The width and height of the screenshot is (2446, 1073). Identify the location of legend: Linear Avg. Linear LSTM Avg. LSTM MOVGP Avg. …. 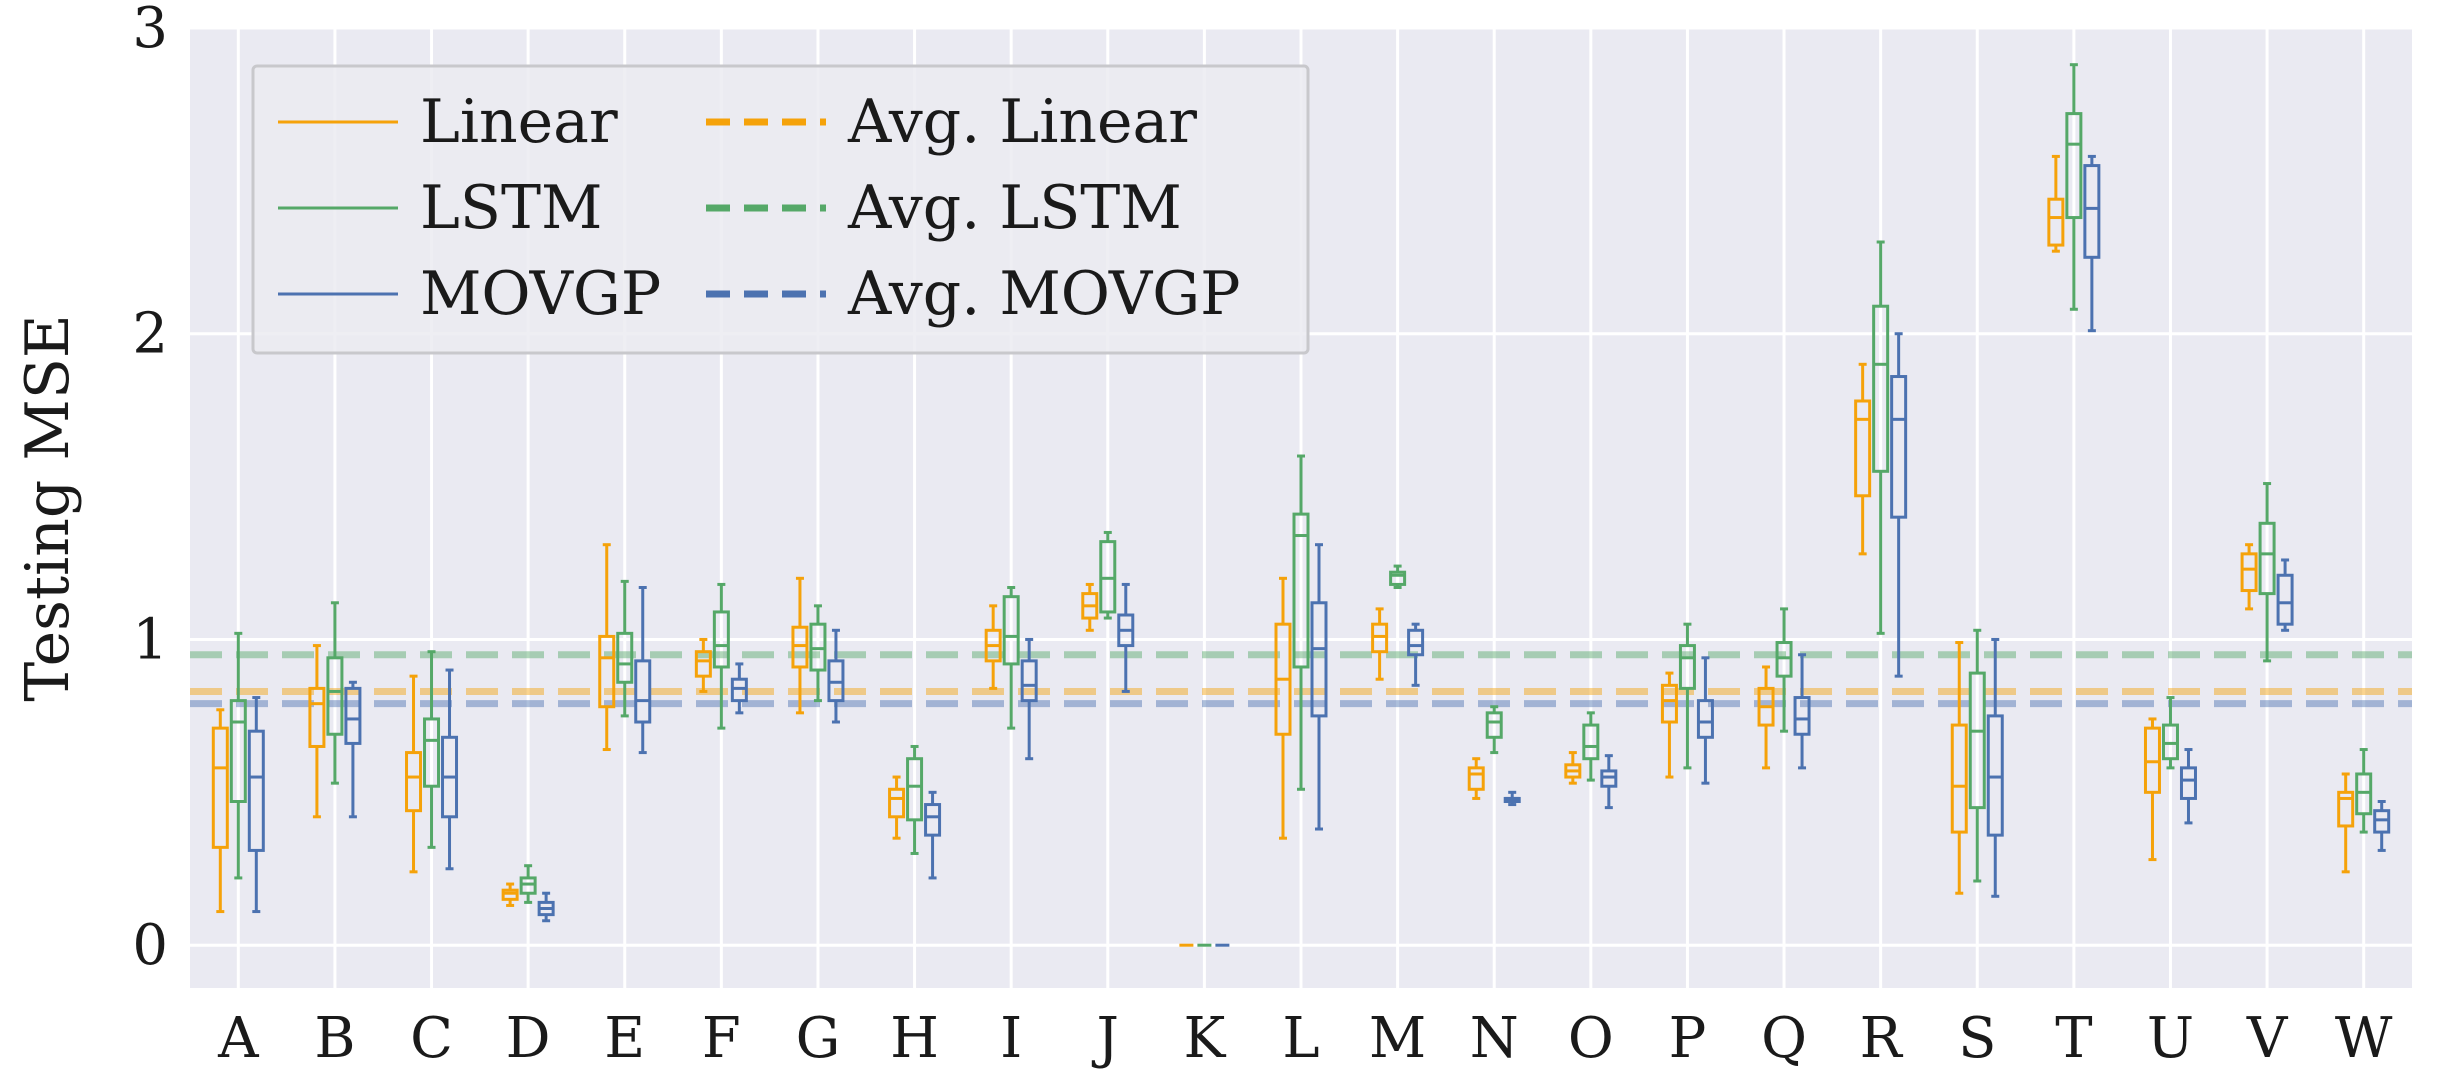
(780, 209).